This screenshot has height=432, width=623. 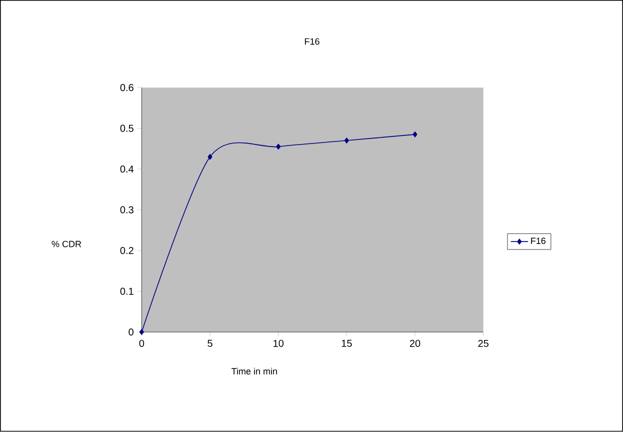 I want to click on x-tick-label: 15, so click(x=347, y=344).